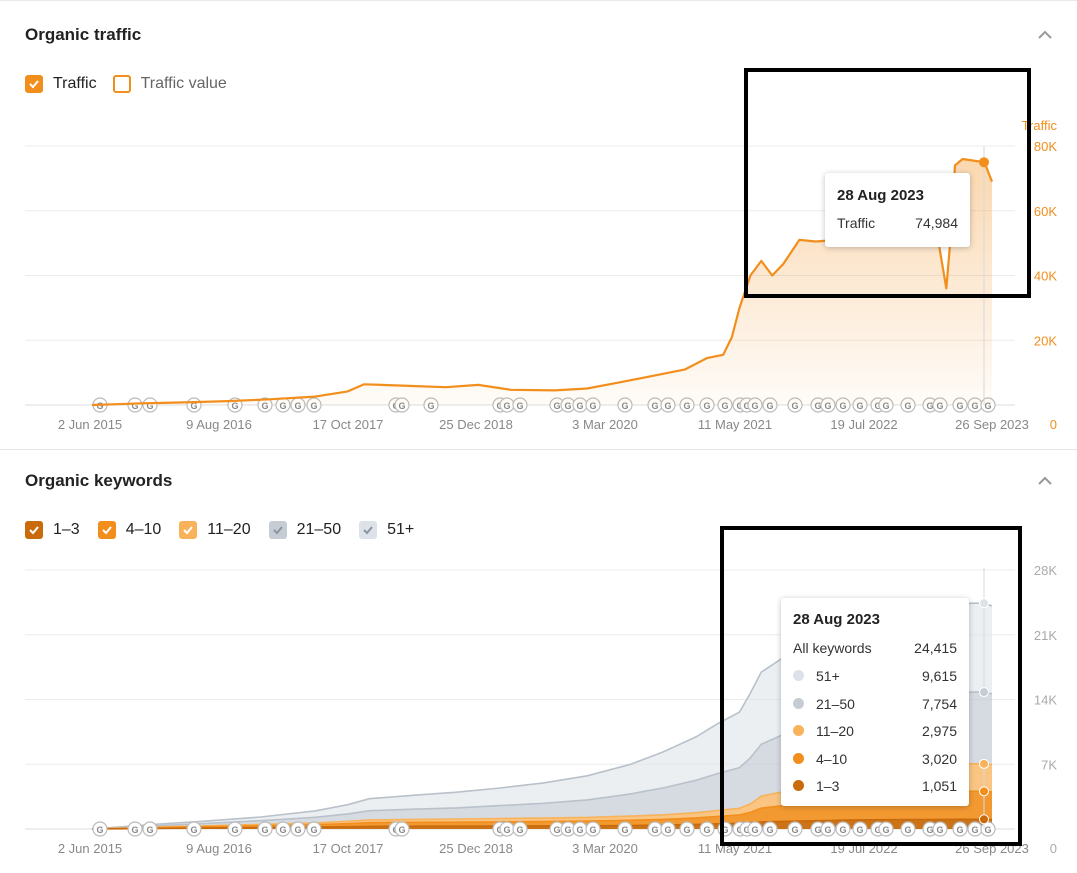 The height and width of the screenshot is (873, 1077). What do you see at coordinates (1045, 340) in the screenshot?
I see `y-tick-label: 20K` at bounding box center [1045, 340].